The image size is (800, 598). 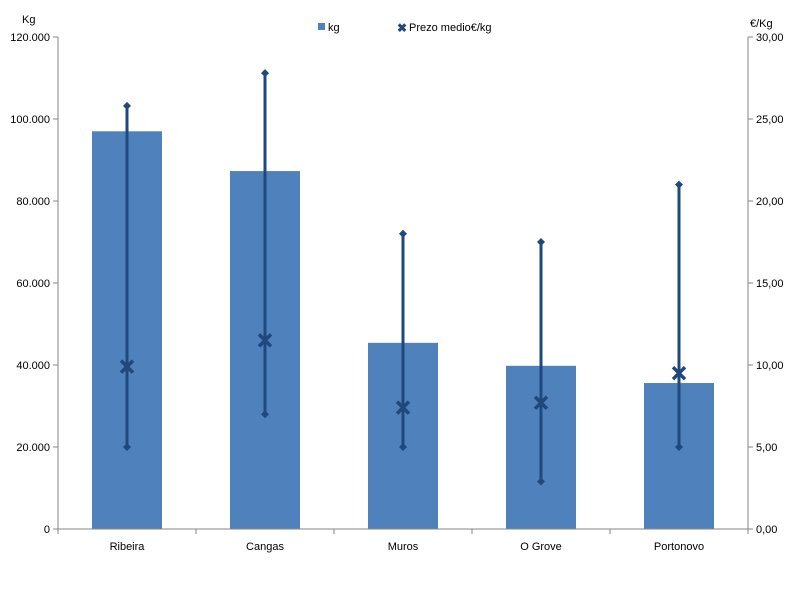 What do you see at coordinates (766, 530) in the screenshot?
I see `y2-tick-label: 0,00` at bounding box center [766, 530].